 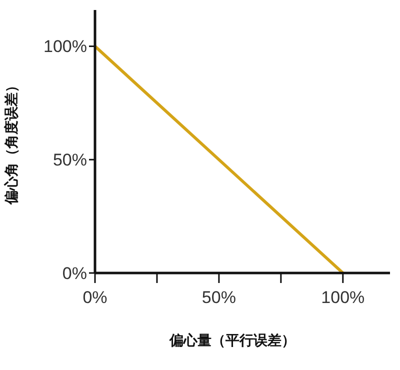 What do you see at coordinates (74, 273) in the screenshot?
I see `y-tick-label: 0%` at bounding box center [74, 273].